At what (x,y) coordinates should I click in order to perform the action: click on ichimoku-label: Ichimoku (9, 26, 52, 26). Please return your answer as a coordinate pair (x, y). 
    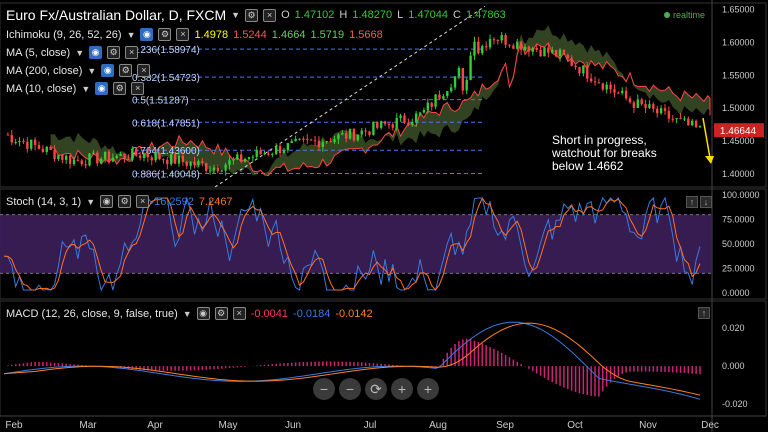
    Looking at the image, I should click on (64, 34).